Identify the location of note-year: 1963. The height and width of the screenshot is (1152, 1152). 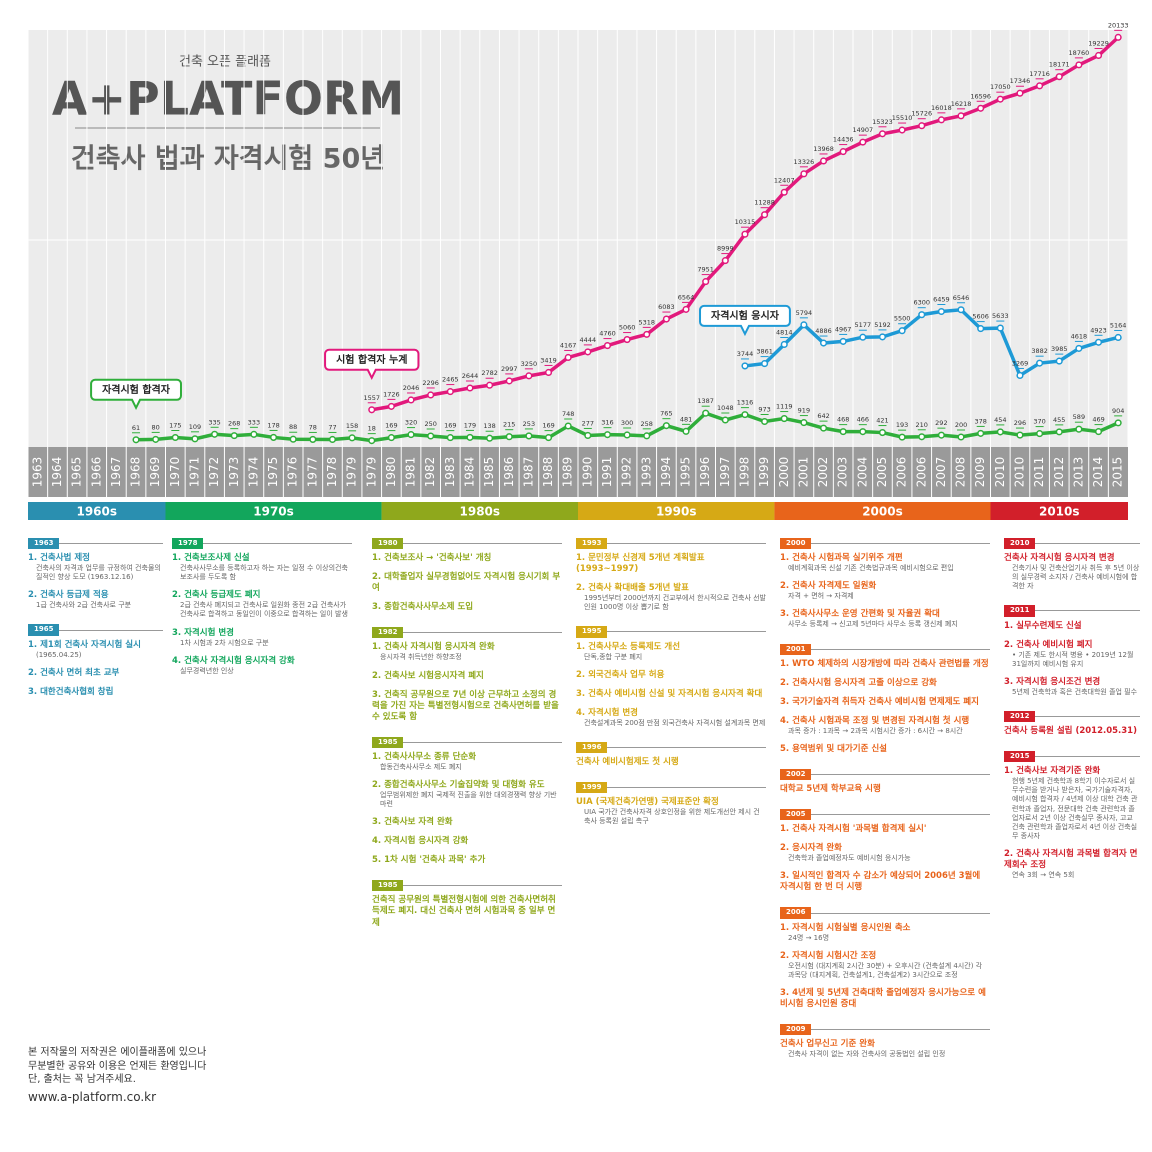
(44, 544).